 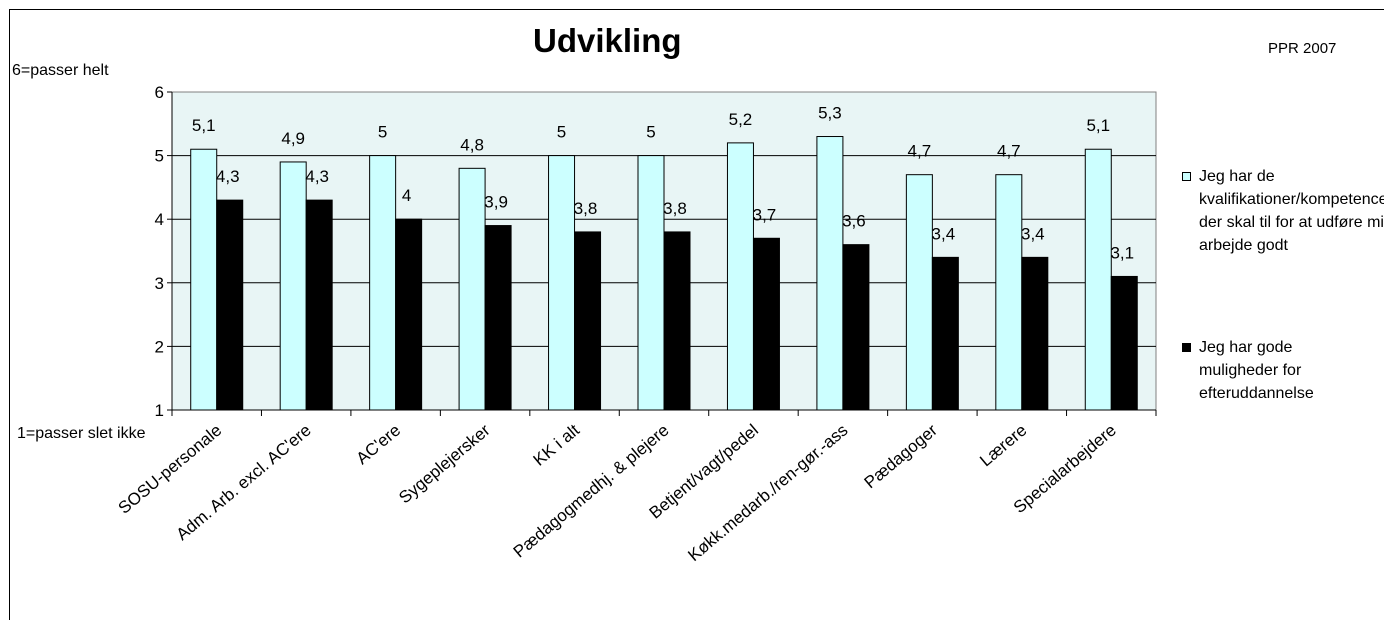 I want to click on corner-label: PPR 2007, so click(x=1302, y=48).